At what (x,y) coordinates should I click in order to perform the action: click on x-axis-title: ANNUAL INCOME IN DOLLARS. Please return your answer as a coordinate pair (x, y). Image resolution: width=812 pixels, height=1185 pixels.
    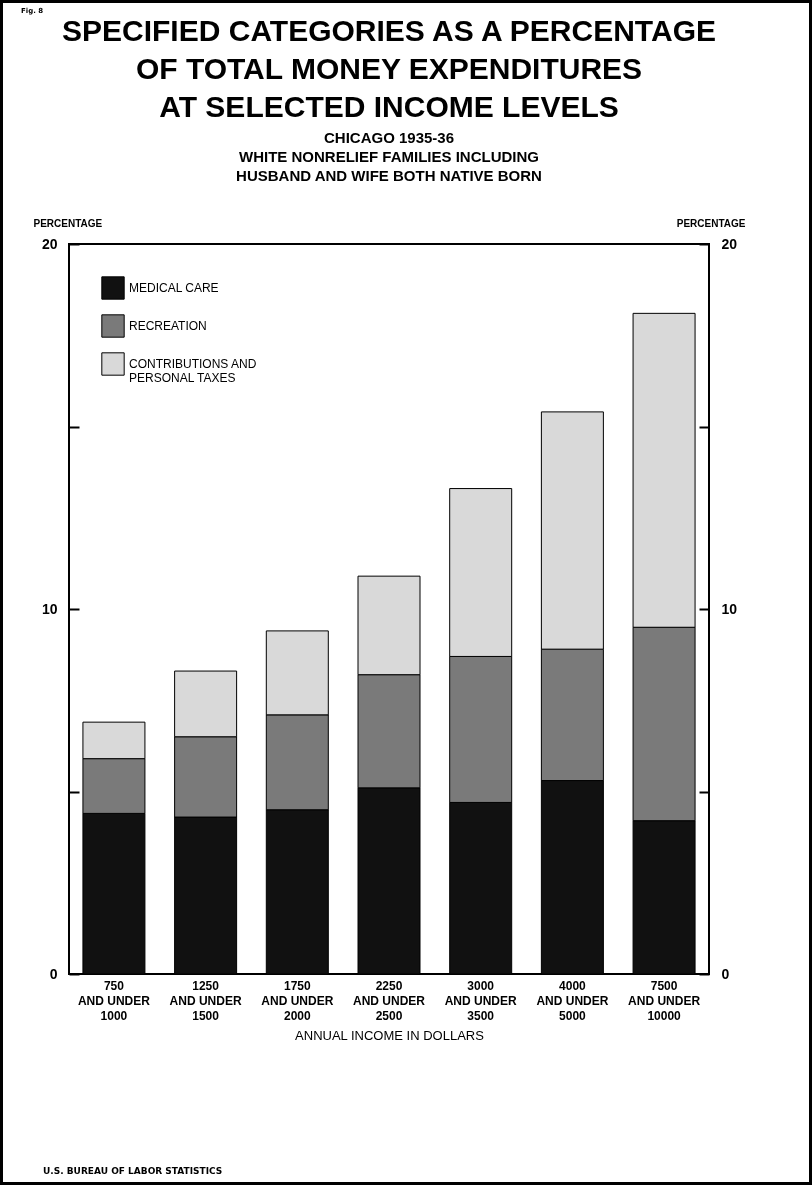
    Looking at the image, I should click on (390, 1035).